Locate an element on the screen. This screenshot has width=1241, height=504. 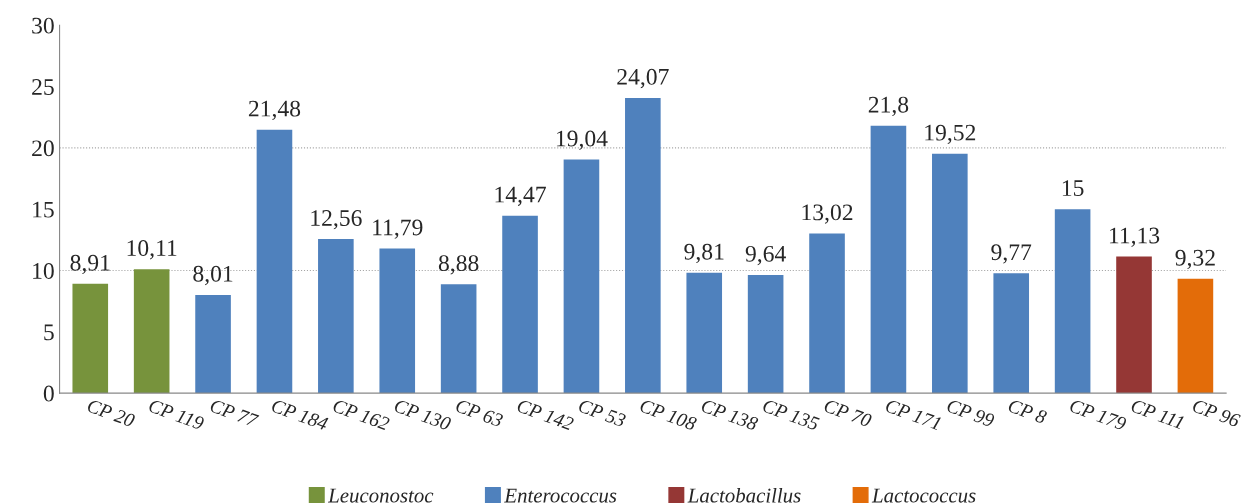
y-tick-label: 10 is located at coordinates (43, 270).